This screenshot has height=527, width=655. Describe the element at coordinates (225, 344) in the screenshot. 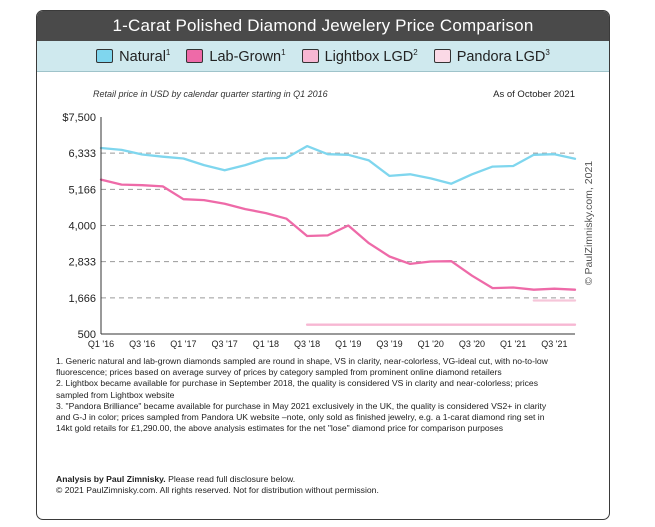

I see `x-tick-label: Q3 '17` at that location.